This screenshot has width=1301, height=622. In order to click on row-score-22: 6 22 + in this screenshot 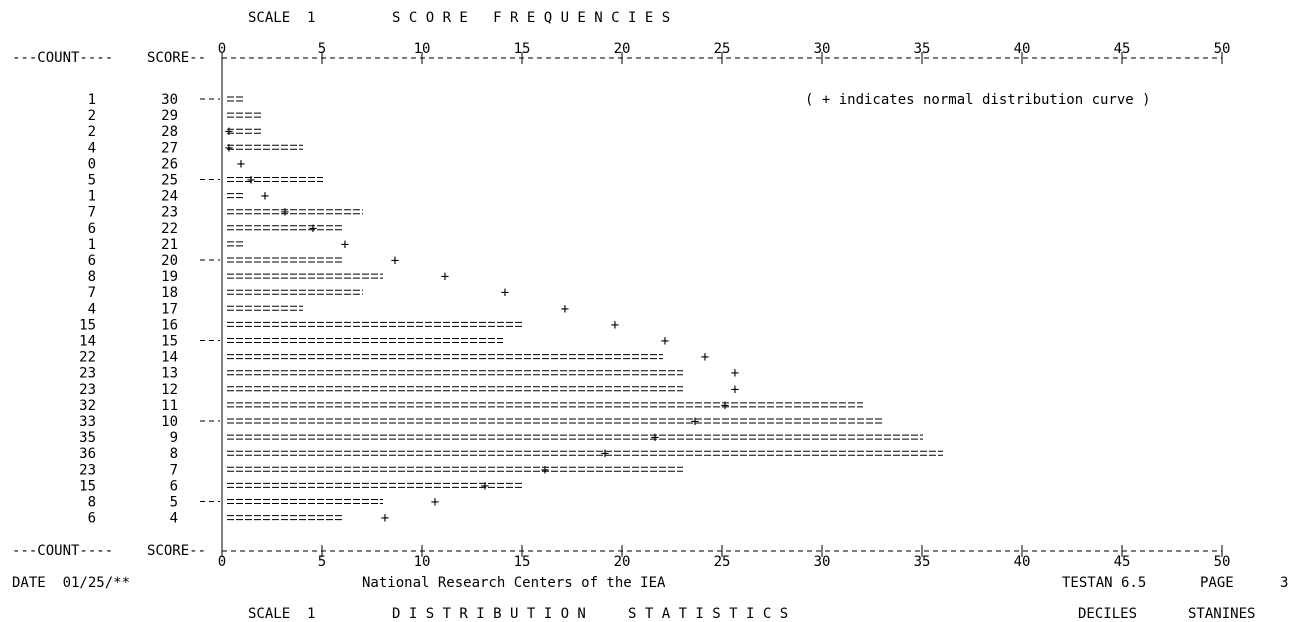, I will do `click(215, 229)`.